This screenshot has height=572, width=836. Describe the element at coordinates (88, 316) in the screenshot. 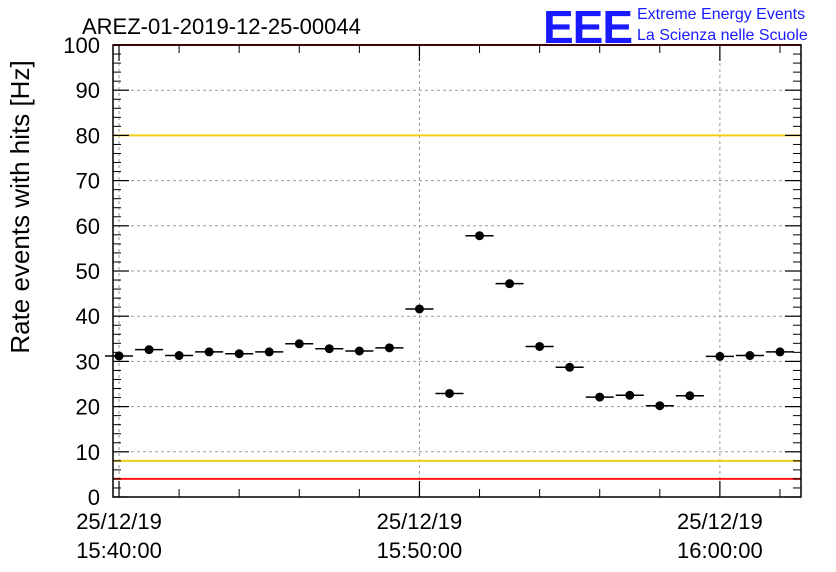

I see `y-tick-label: 40` at that location.